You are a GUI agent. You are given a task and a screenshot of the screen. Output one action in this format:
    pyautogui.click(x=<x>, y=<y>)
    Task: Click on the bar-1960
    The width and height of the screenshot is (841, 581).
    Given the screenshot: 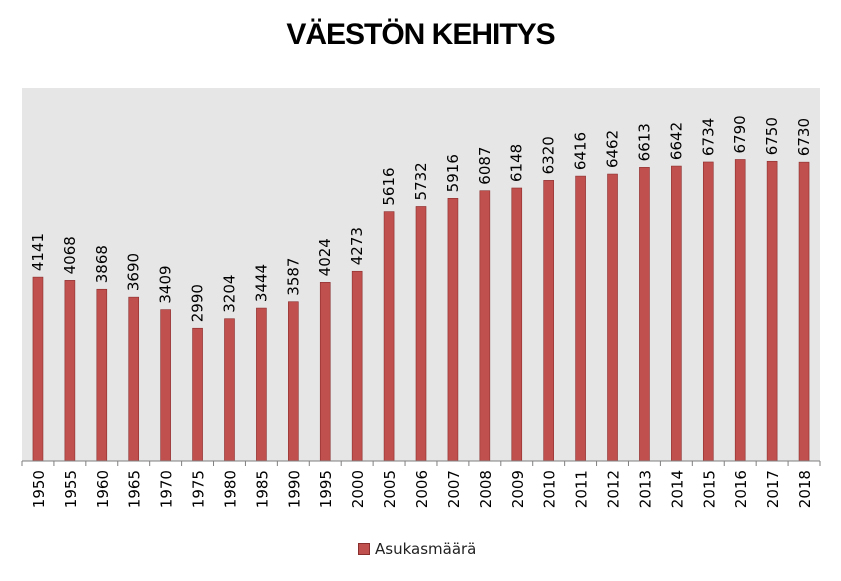 What is the action you would take?
    pyautogui.click(x=102, y=375)
    